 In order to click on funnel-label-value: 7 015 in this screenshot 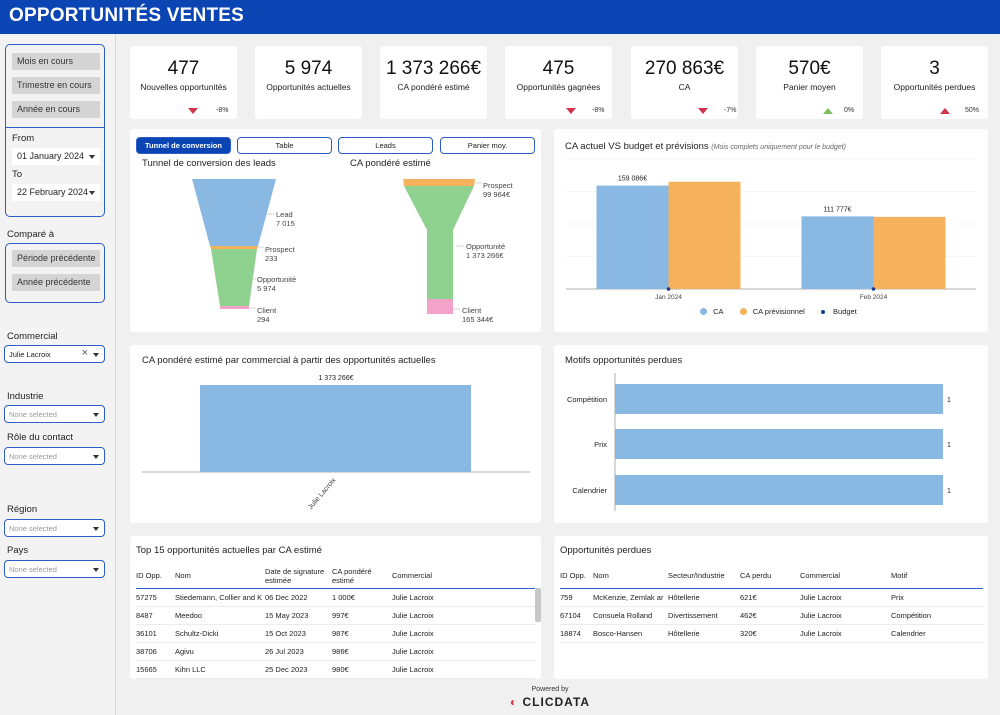, I will do `click(285, 223)`.